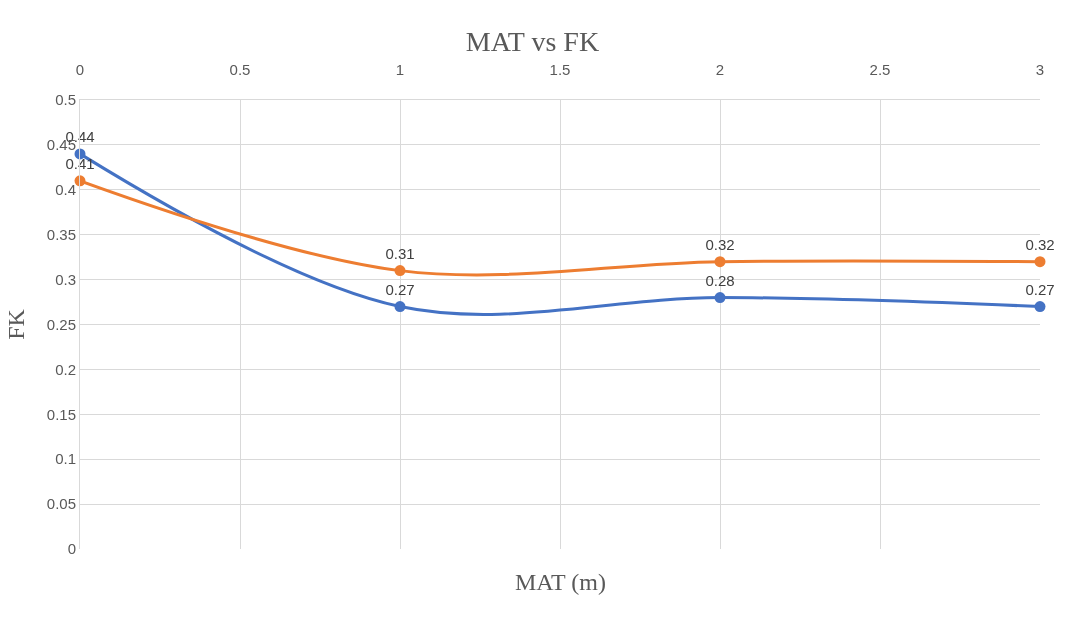 Image resolution: width=1065 pixels, height=624 pixels. I want to click on y-tick-label: 0, so click(71, 549).